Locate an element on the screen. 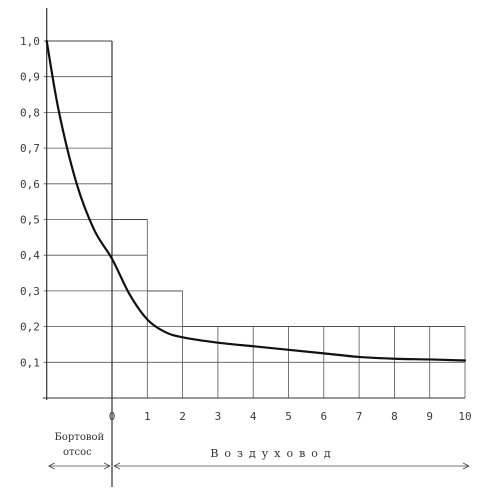 Image resolution: width=478 pixels, height=491 pixels. y-tick-label: 0,1 is located at coordinates (30, 362).